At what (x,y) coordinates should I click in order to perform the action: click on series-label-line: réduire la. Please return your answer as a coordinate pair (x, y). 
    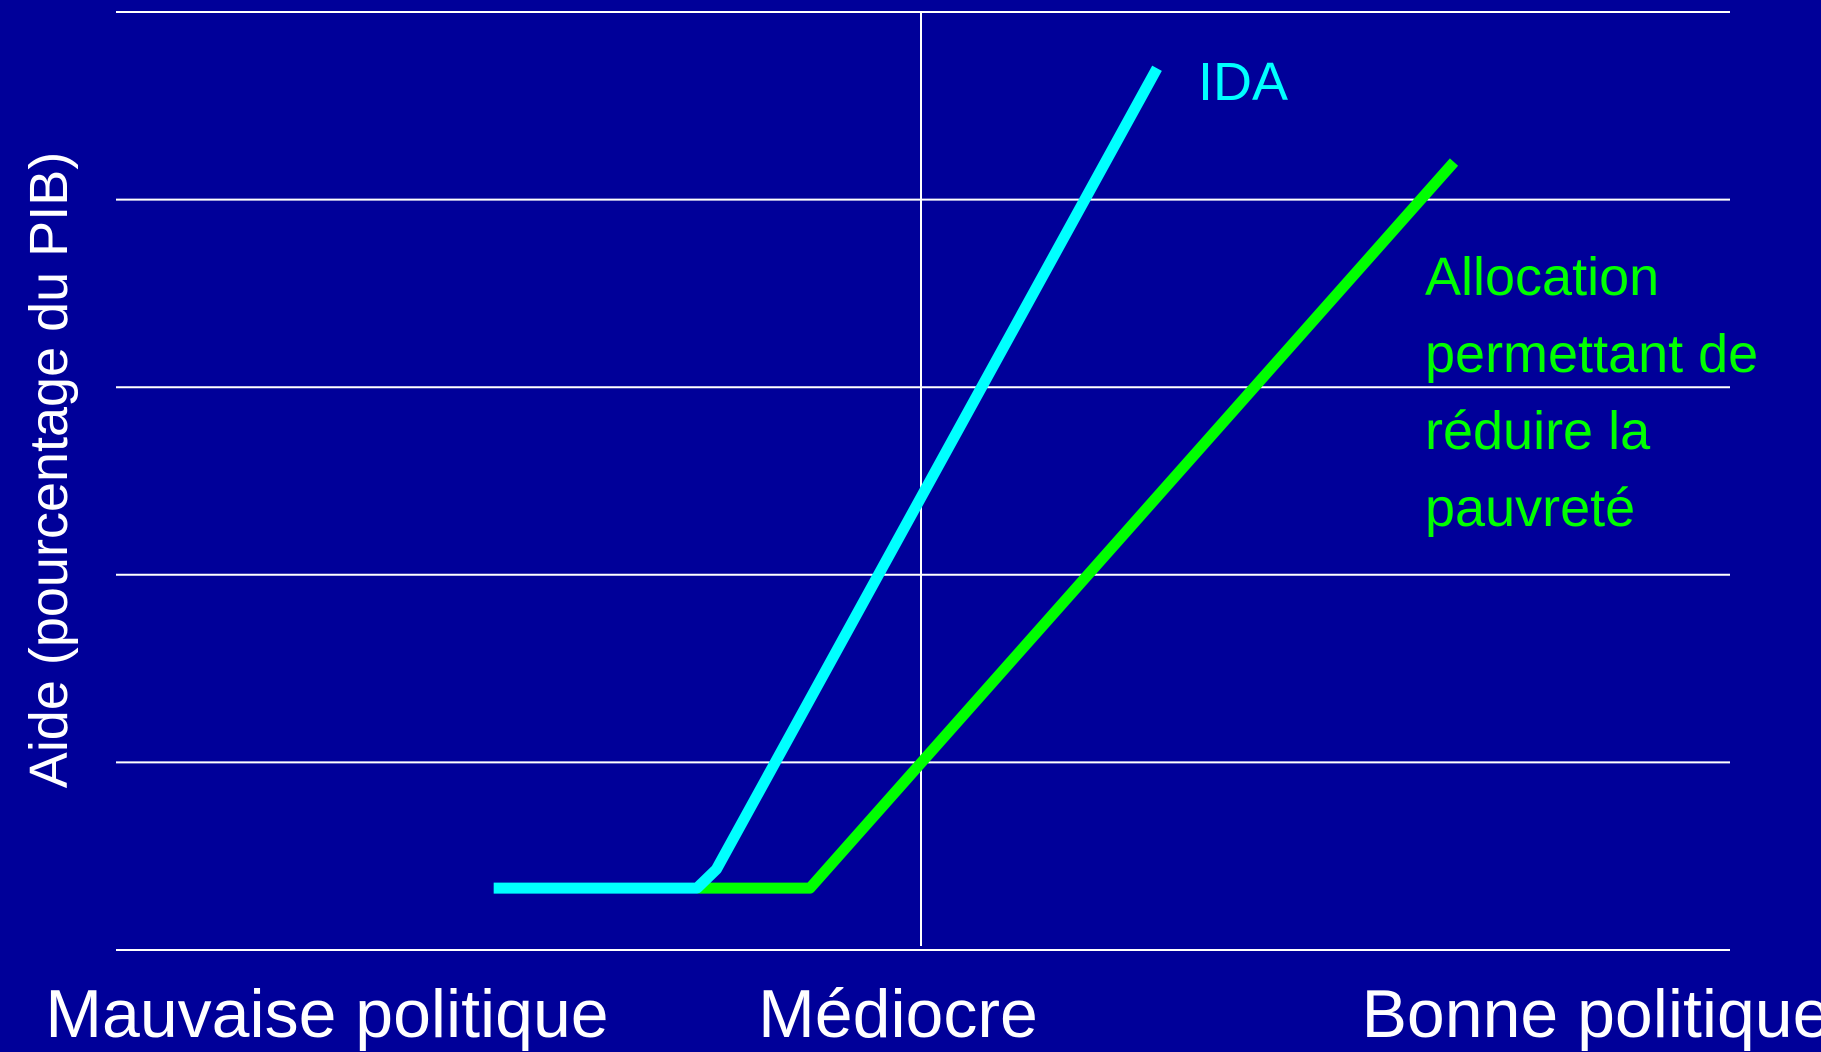
    Looking at the image, I should click on (1538, 431).